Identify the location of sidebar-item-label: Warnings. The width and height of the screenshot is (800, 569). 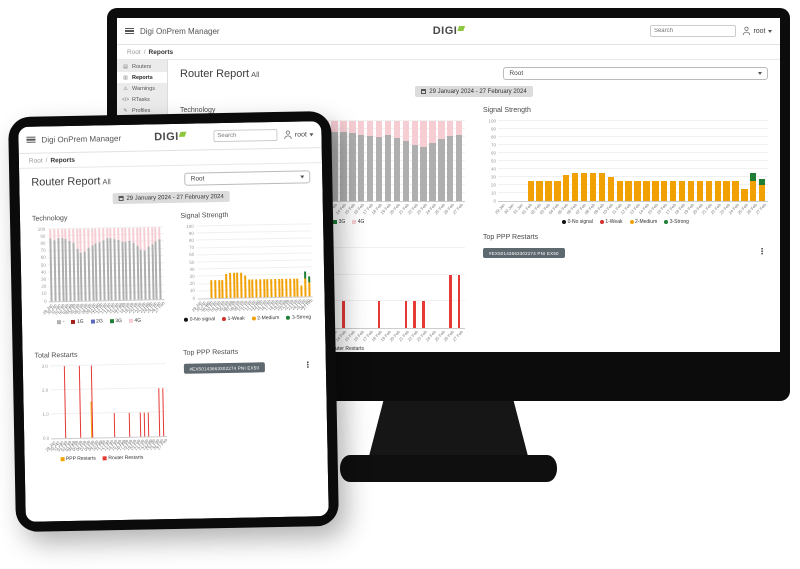
(144, 88).